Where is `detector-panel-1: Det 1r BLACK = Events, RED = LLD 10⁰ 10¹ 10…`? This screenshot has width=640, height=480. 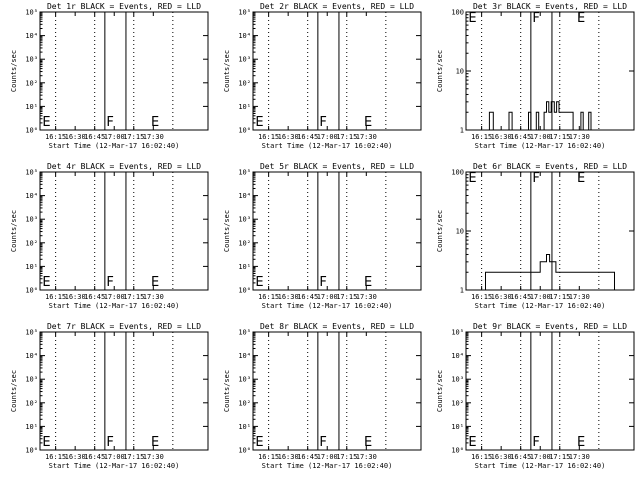 detector-panel-1: Det 1r BLACK = Events, RED = LLD 10⁰ 10¹ 10… is located at coordinates (106, 80).